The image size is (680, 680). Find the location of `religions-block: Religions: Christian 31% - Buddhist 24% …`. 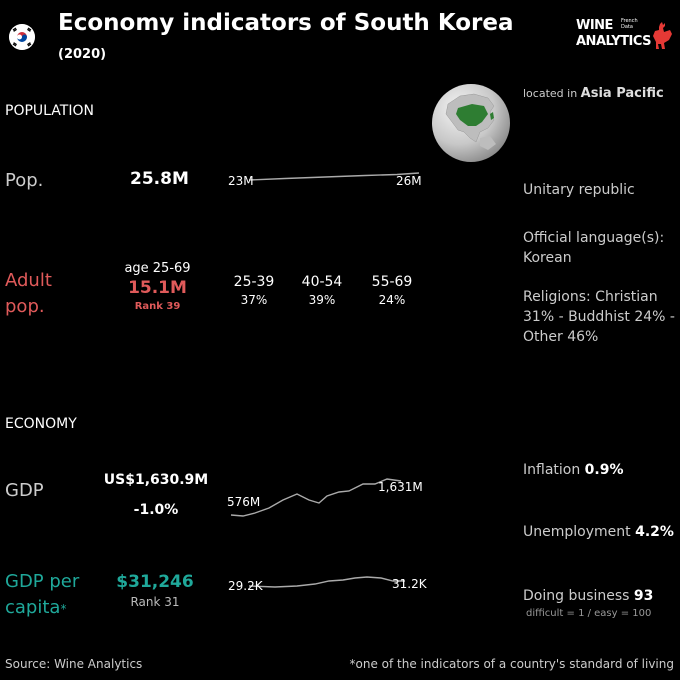

religions-block: Religions: Christian 31% - Buddhist 24% … is located at coordinates (599, 317).